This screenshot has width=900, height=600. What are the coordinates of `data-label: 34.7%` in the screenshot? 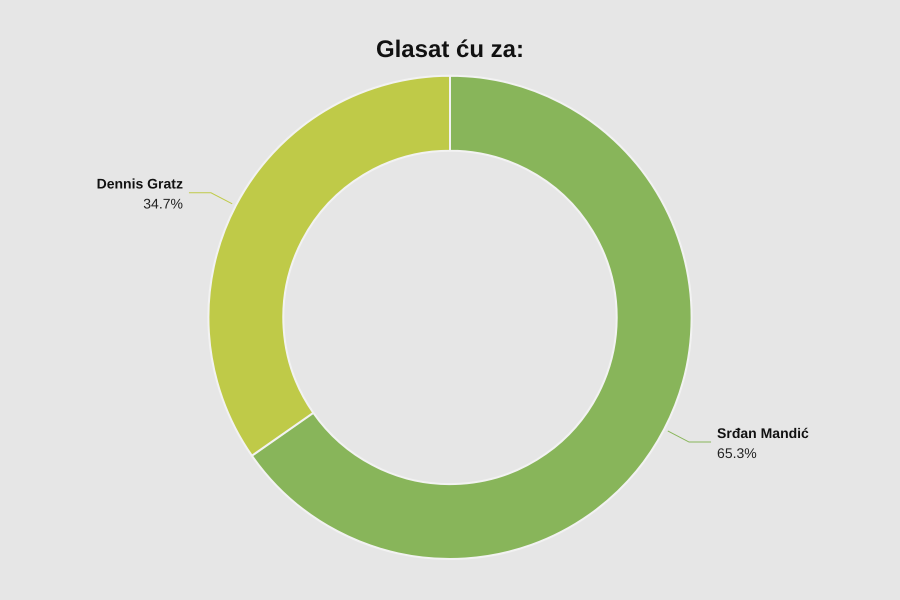 It's located at (163, 204).